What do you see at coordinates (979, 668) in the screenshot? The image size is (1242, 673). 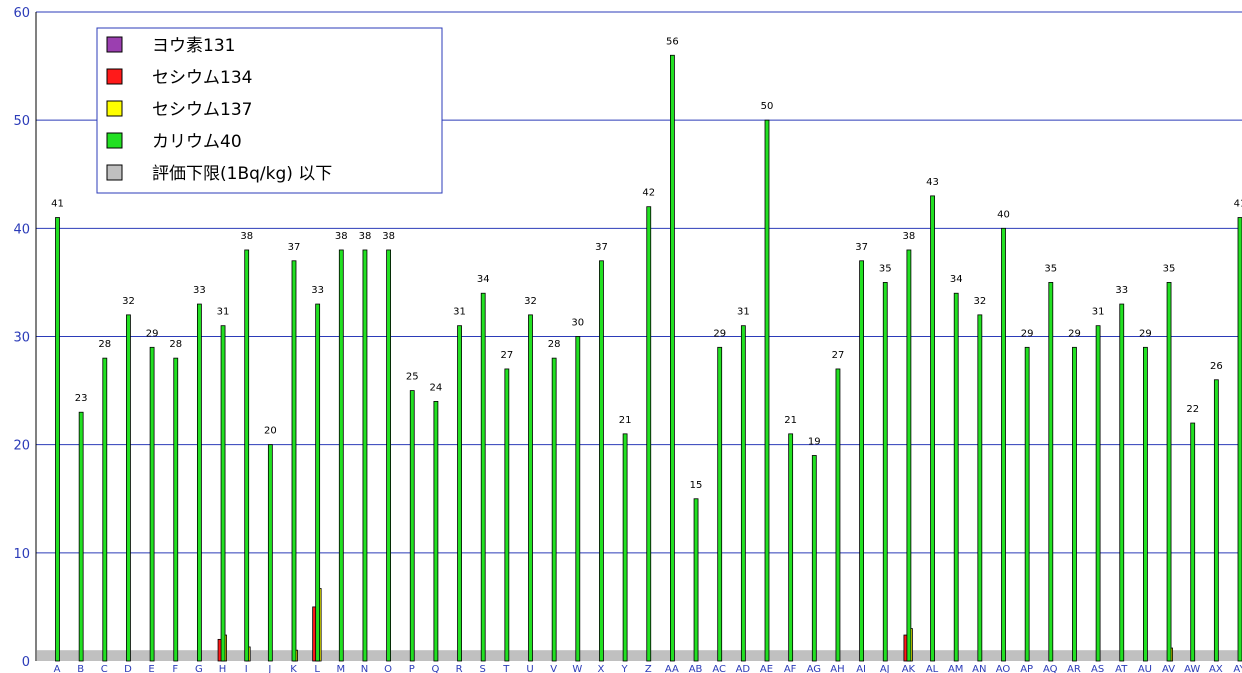 I see `x-tick-label: AN` at bounding box center [979, 668].